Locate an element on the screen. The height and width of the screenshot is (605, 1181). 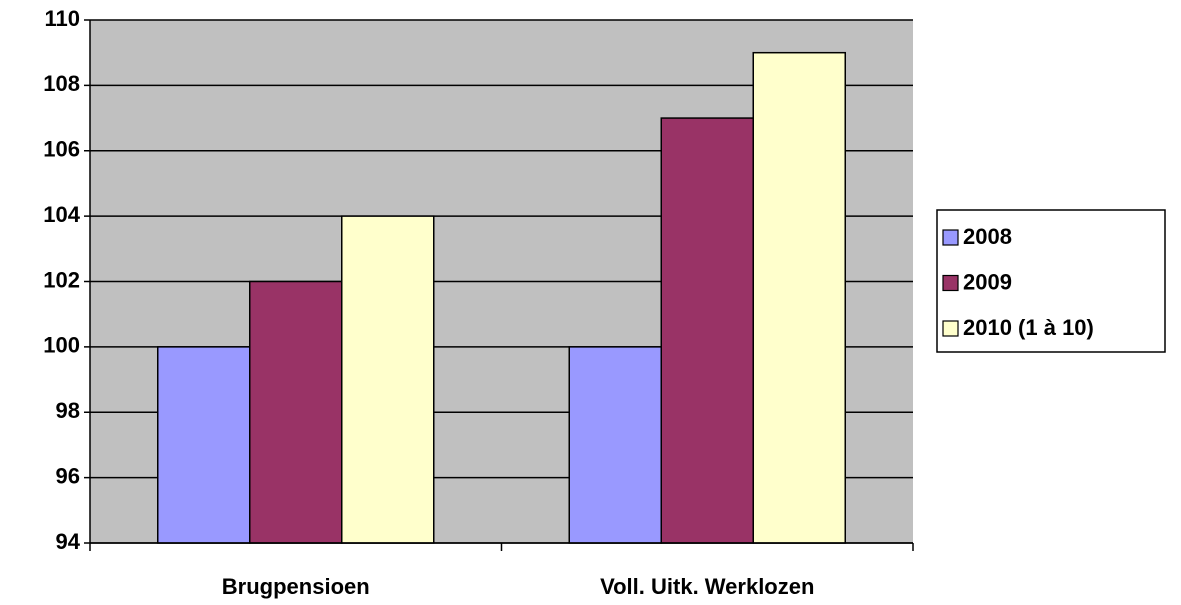
legend-label: 2008 is located at coordinates (987, 236).